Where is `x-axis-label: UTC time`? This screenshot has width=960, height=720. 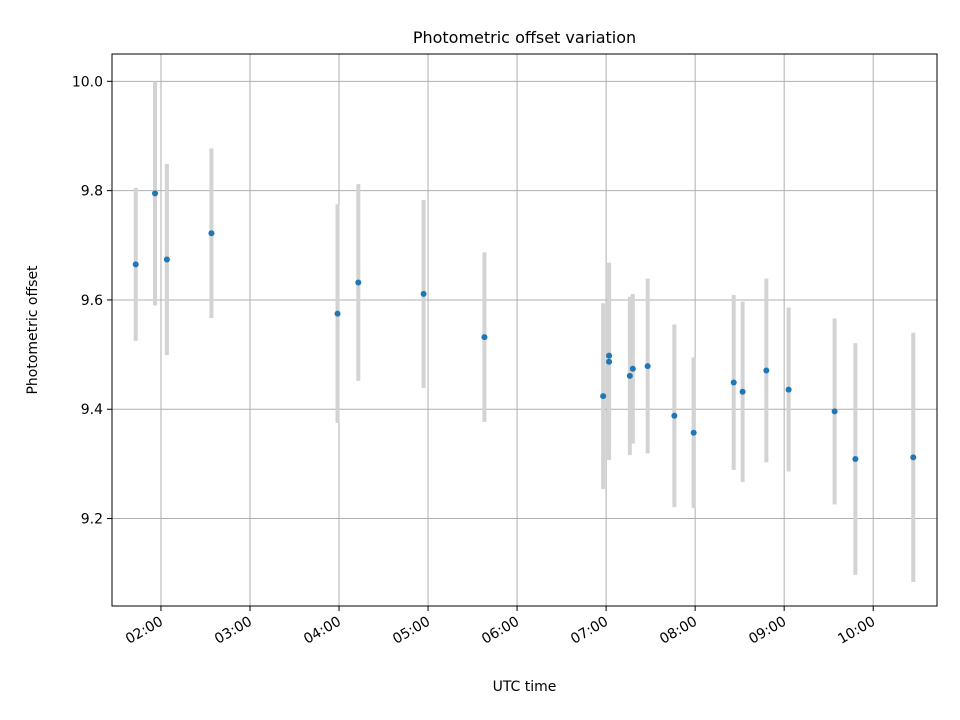
x-axis-label: UTC time is located at coordinates (525, 687).